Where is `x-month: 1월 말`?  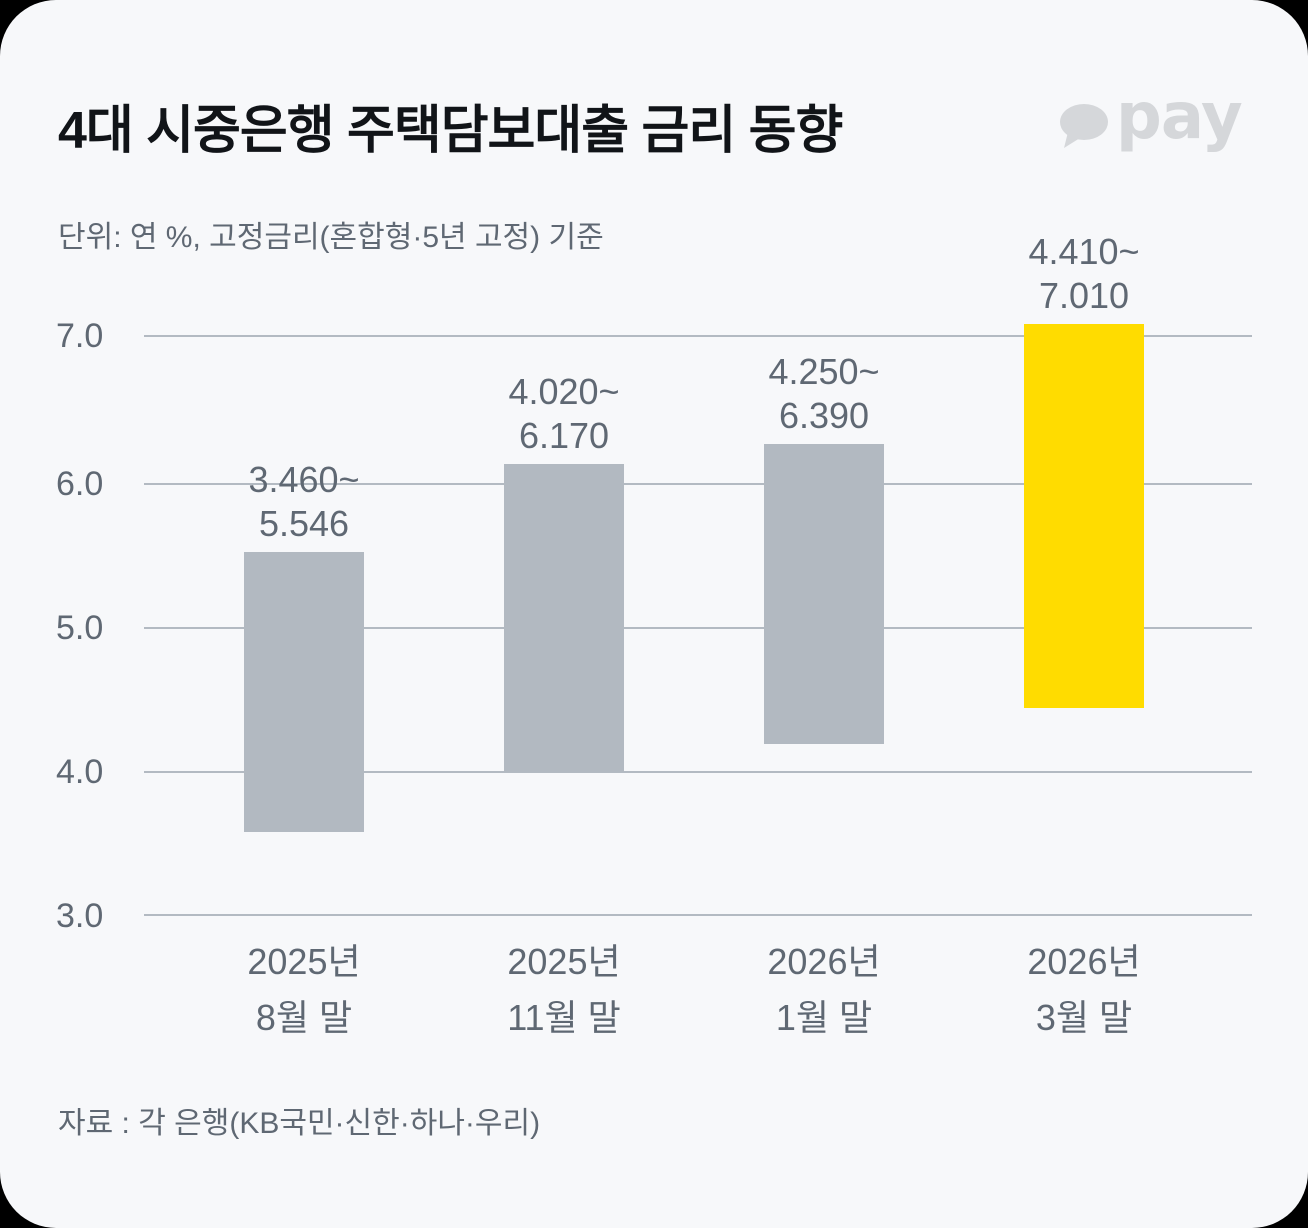 x-month: 1월 말 is located at coordinates (824, 1017).